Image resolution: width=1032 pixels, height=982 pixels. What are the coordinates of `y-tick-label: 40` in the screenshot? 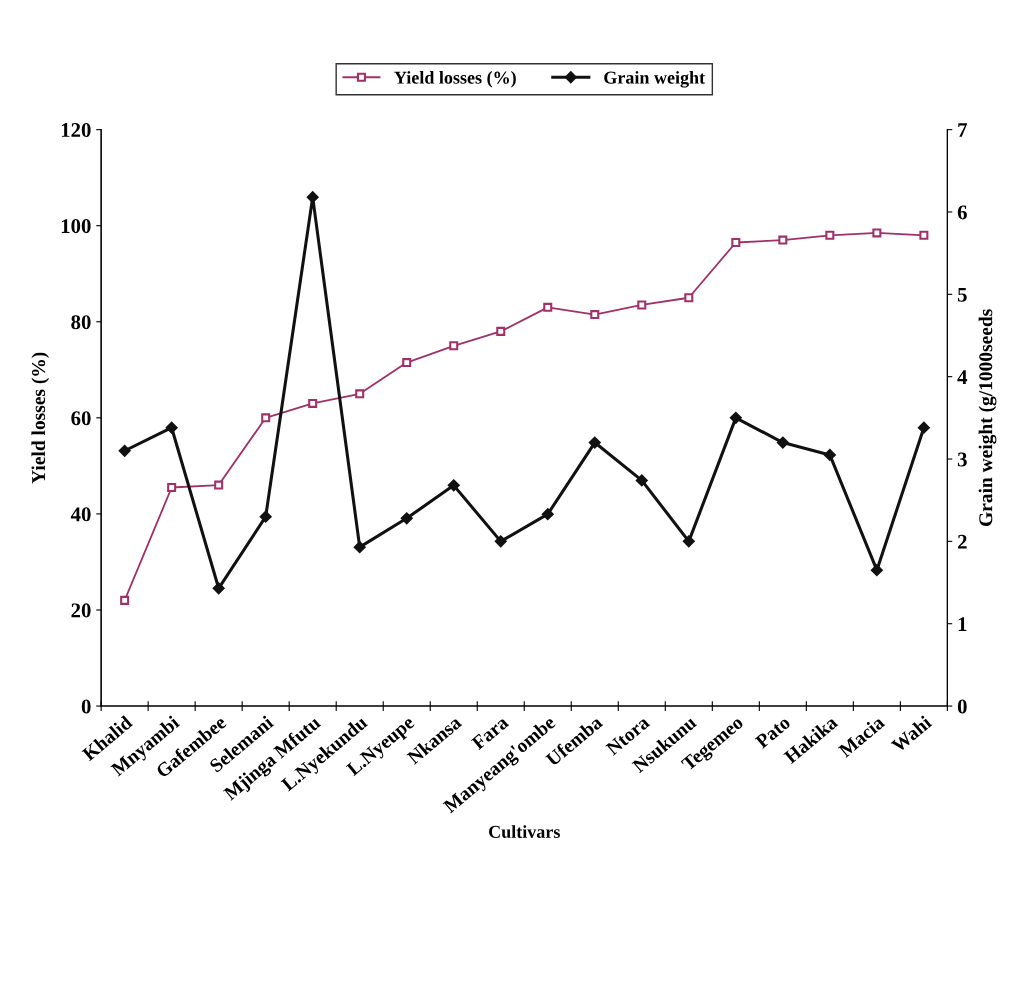 It's located at (80, 514).